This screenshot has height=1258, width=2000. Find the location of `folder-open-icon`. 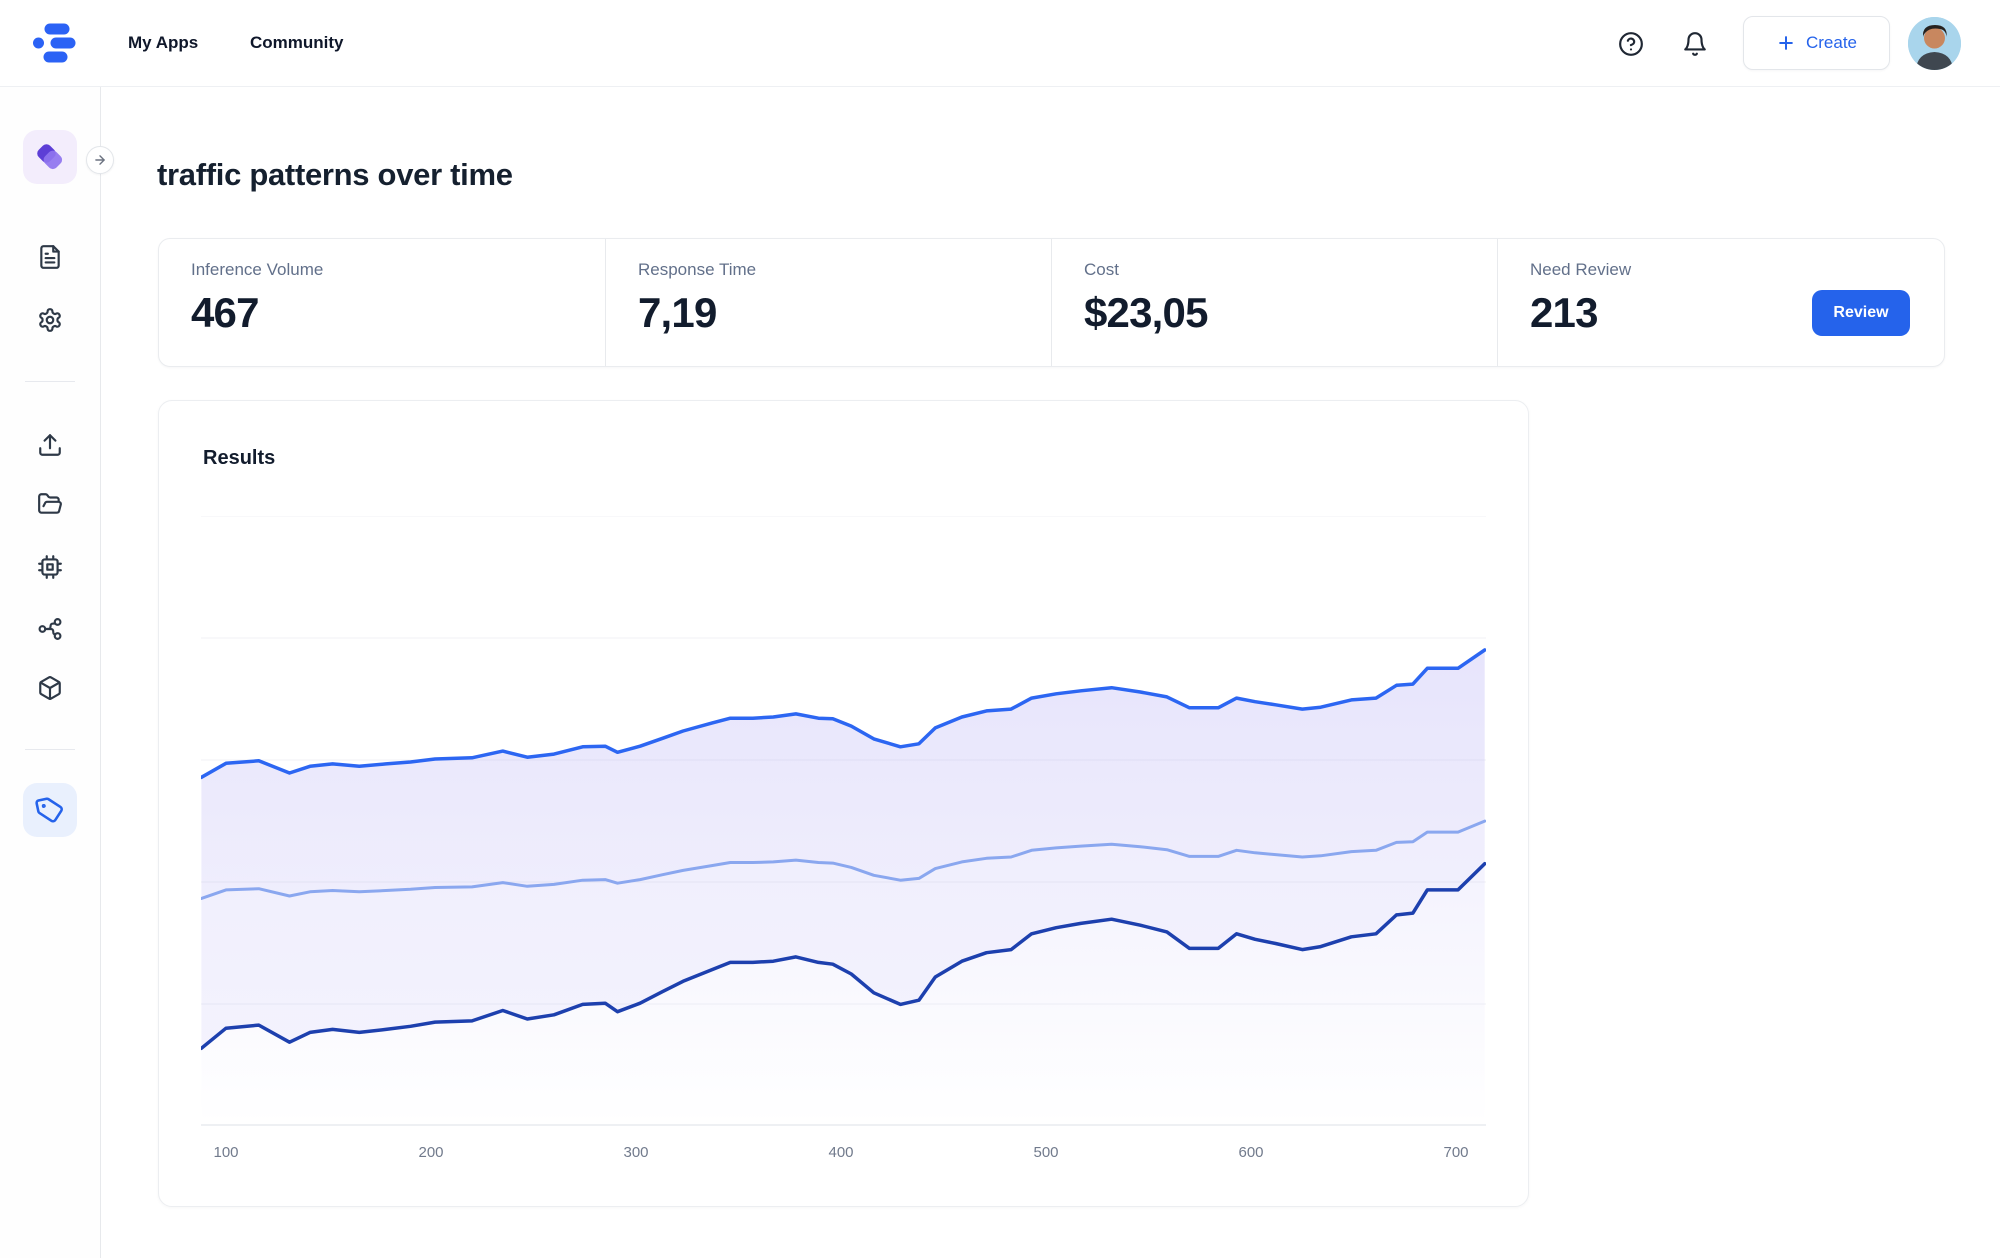

folder-open-icon is located at coordinates (50, 503).